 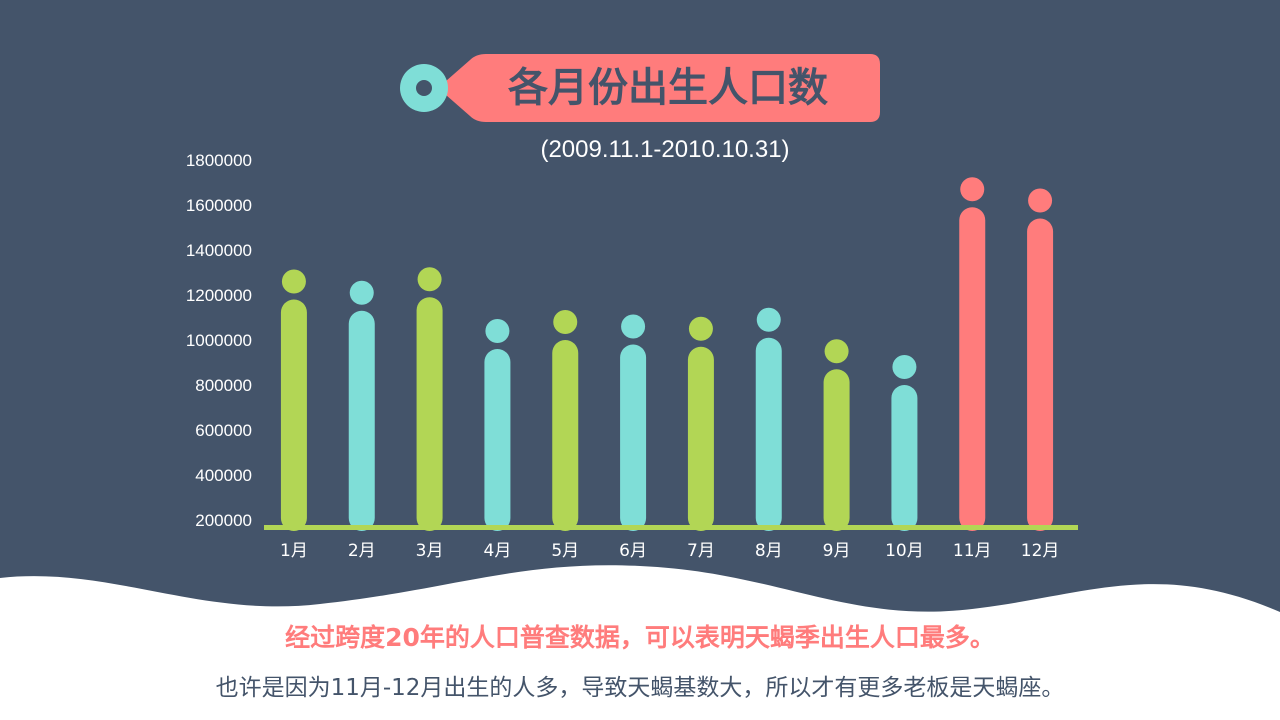 What do you see at coordinates (223, 475) in the screenshot?
I see `y-tick-label: 400000` at bounding box center [223, 475].